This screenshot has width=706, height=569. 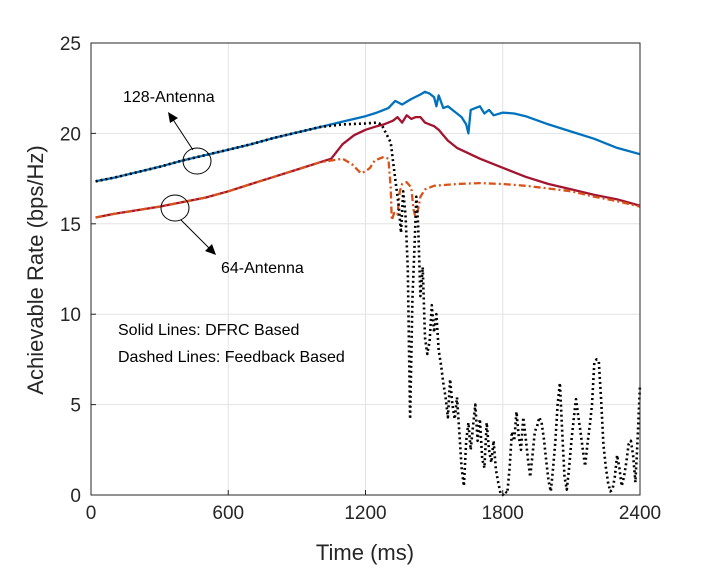 What do you see at coordinates (35, 269) in the screenshot?
I see `y-axis-title: Achievable Rate (bps/Hz)` at bounding box center [35, 269].